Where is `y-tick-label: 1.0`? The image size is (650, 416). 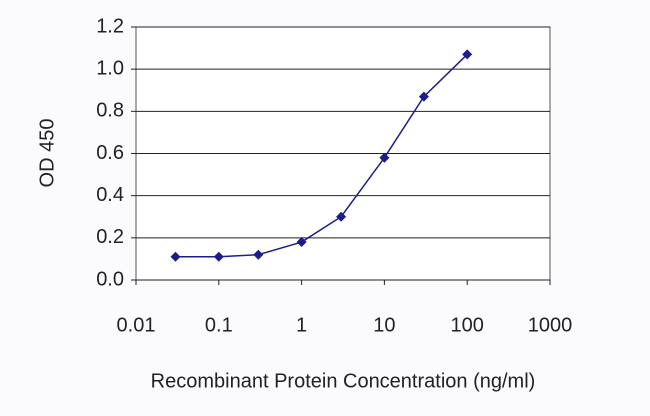 y-tick-label: 1.0 is located at coordinates (110, 68).